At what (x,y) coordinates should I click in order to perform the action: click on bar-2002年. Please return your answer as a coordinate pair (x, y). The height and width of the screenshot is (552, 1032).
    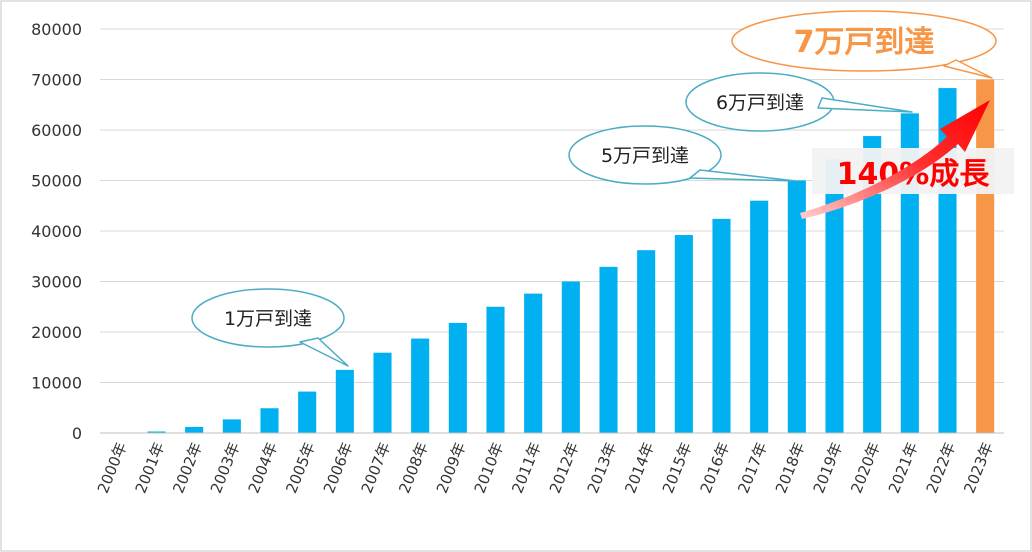
    Looking at the image, I should click on (194, 429).